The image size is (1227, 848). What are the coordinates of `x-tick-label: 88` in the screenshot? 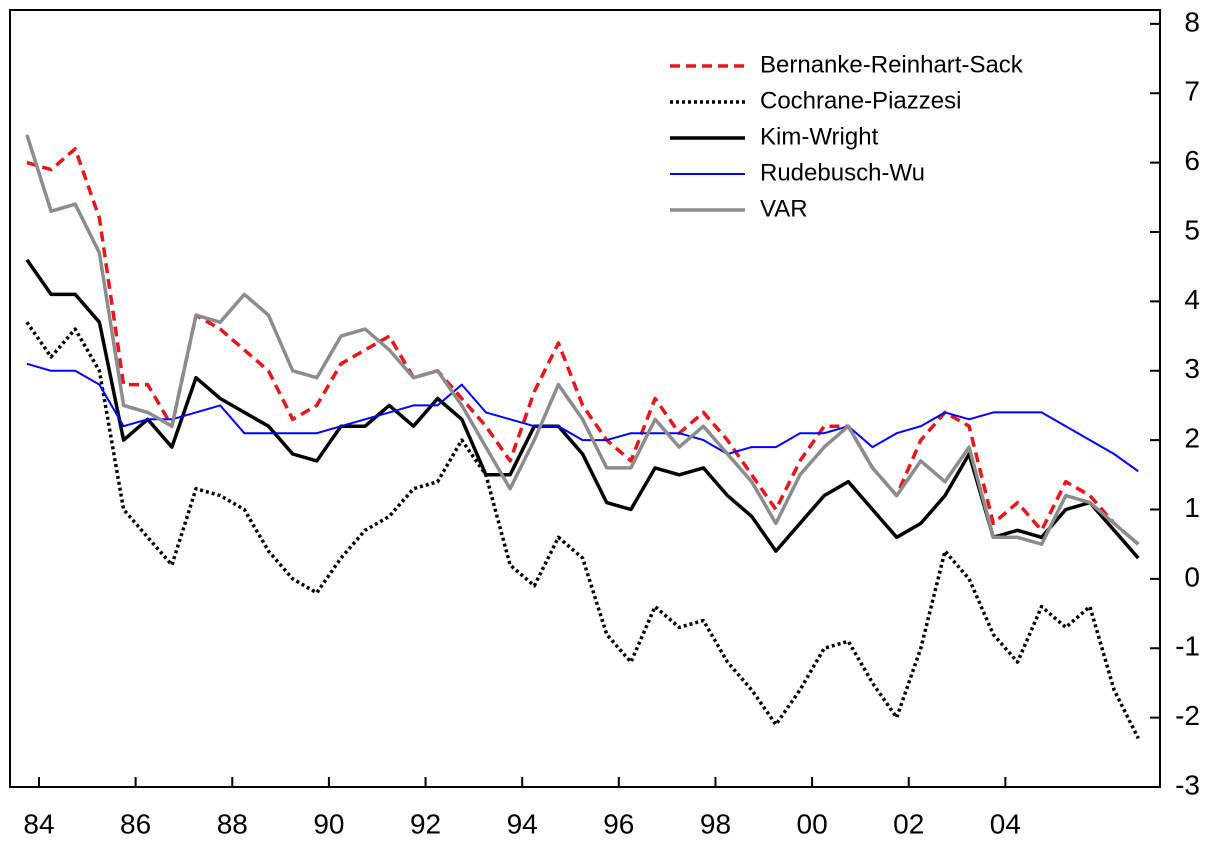 It's located at (232, 823).